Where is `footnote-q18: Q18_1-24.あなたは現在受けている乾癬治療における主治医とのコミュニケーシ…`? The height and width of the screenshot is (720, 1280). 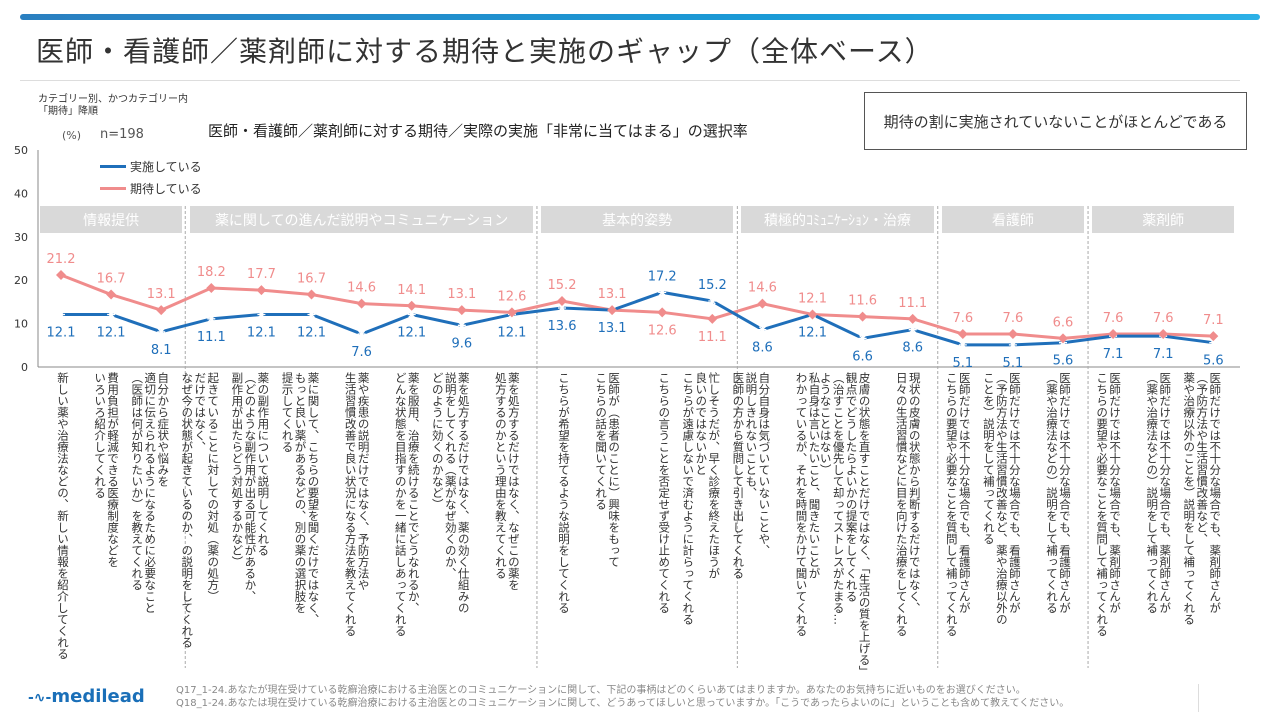 footnote-q18: Q18_1-24.あなたは現在受けている乾癬治療における主治医とのコミュニケーシ… is located at coordinates (623, 703).